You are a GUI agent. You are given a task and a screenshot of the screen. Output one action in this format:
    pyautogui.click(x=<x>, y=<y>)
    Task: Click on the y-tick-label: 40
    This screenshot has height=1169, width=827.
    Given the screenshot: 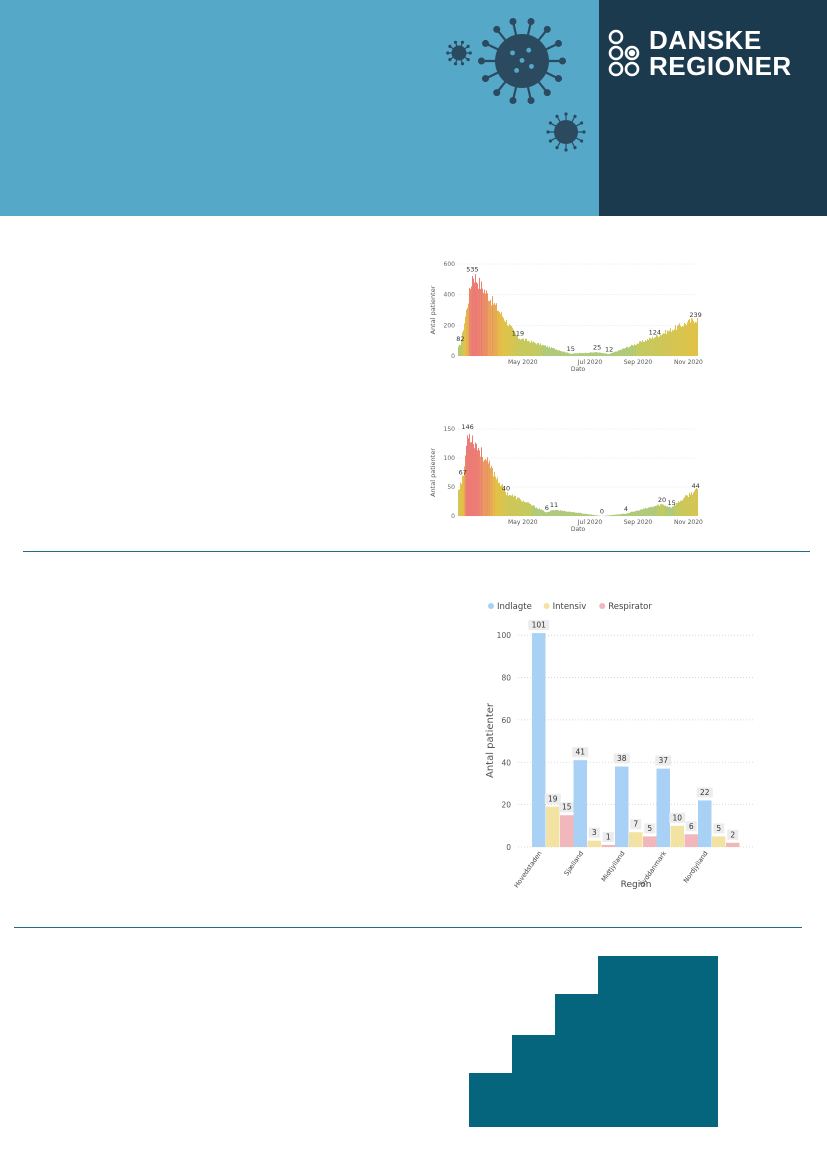 What is the action you would take?
    pyautogui.click(x=506, y=762)
    